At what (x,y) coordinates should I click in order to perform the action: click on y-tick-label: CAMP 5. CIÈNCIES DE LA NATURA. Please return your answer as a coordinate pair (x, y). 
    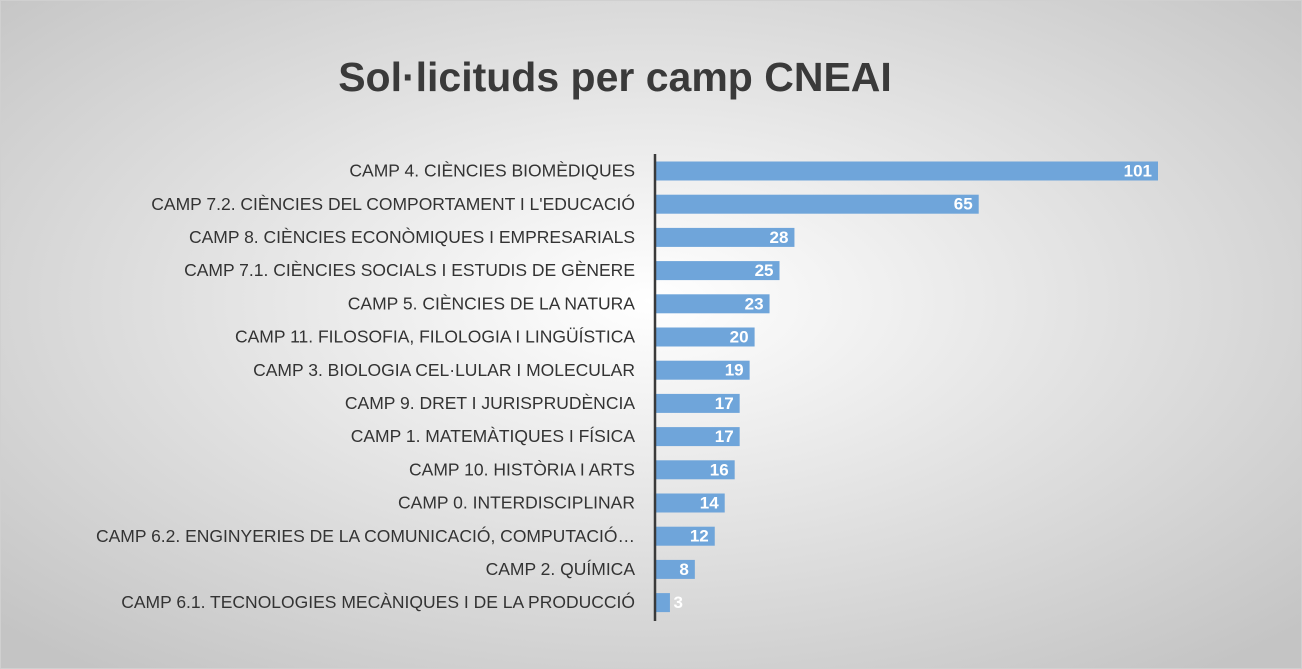
    Looking at the image, I should click on (492, 303).